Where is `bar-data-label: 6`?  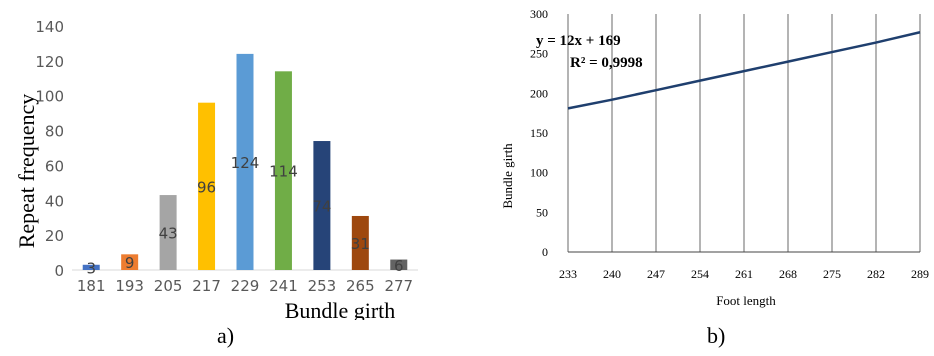
bar-data-label: 6 is located at coordinates (399, 266).